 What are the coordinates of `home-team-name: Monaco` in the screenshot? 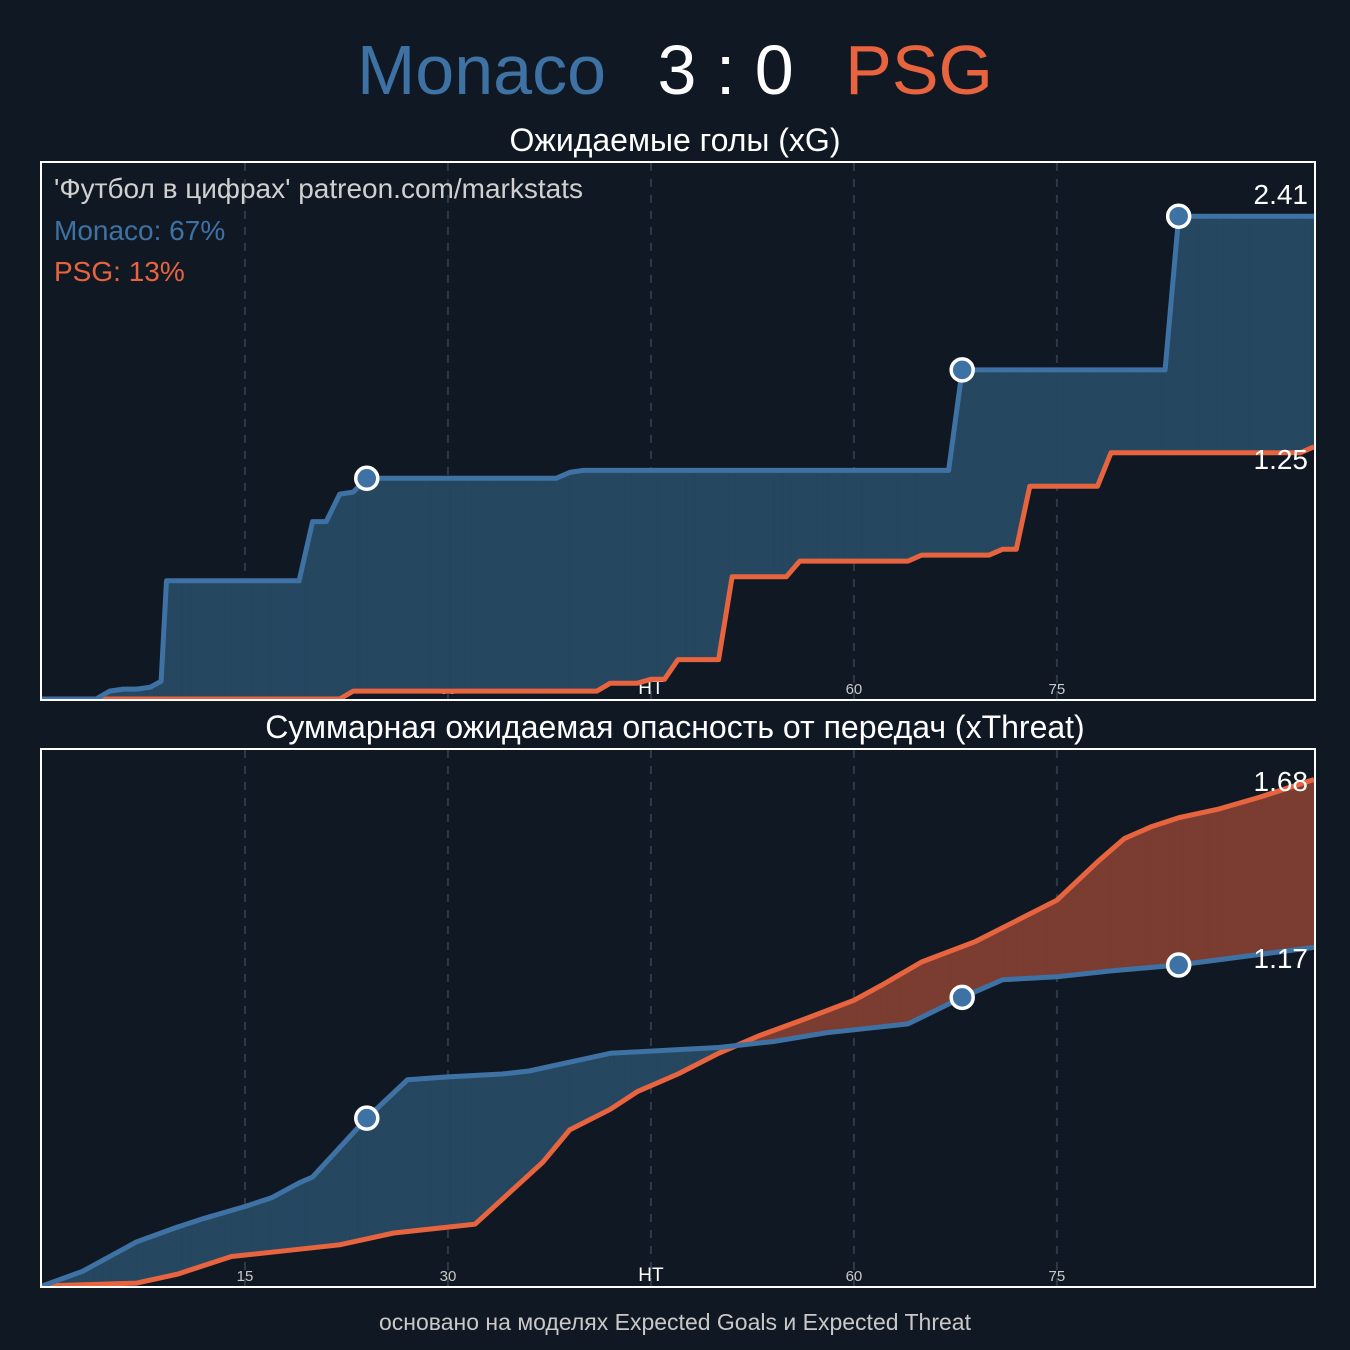 It's located at (482, 70).